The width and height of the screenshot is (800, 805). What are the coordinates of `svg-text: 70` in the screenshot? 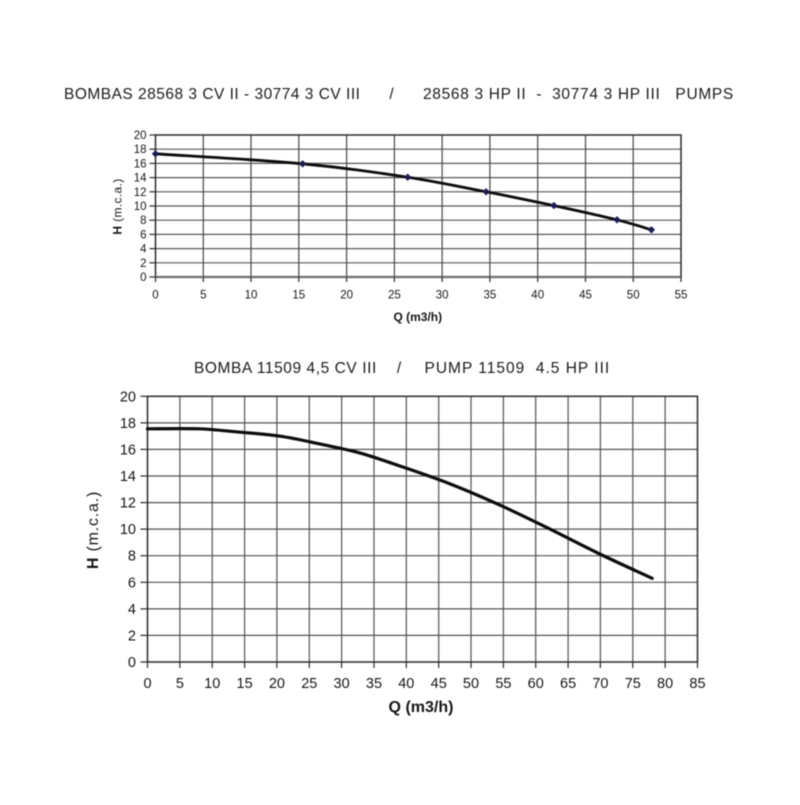 It's located at (600, 684).